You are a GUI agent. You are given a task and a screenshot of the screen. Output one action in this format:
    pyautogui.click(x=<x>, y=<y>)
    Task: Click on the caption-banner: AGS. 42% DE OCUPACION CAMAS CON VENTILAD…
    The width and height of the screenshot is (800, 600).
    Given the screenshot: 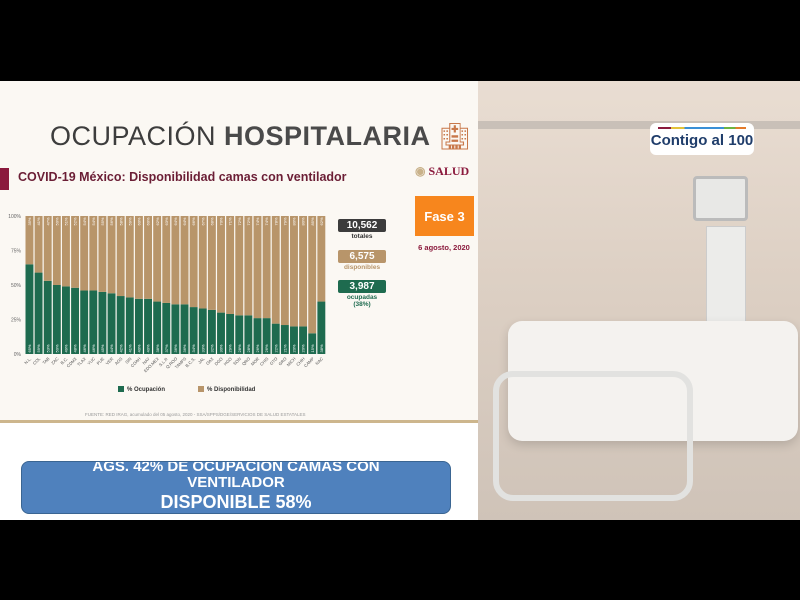 What is the action you would take?
    pyautogui.click(x=236, y=487)
    